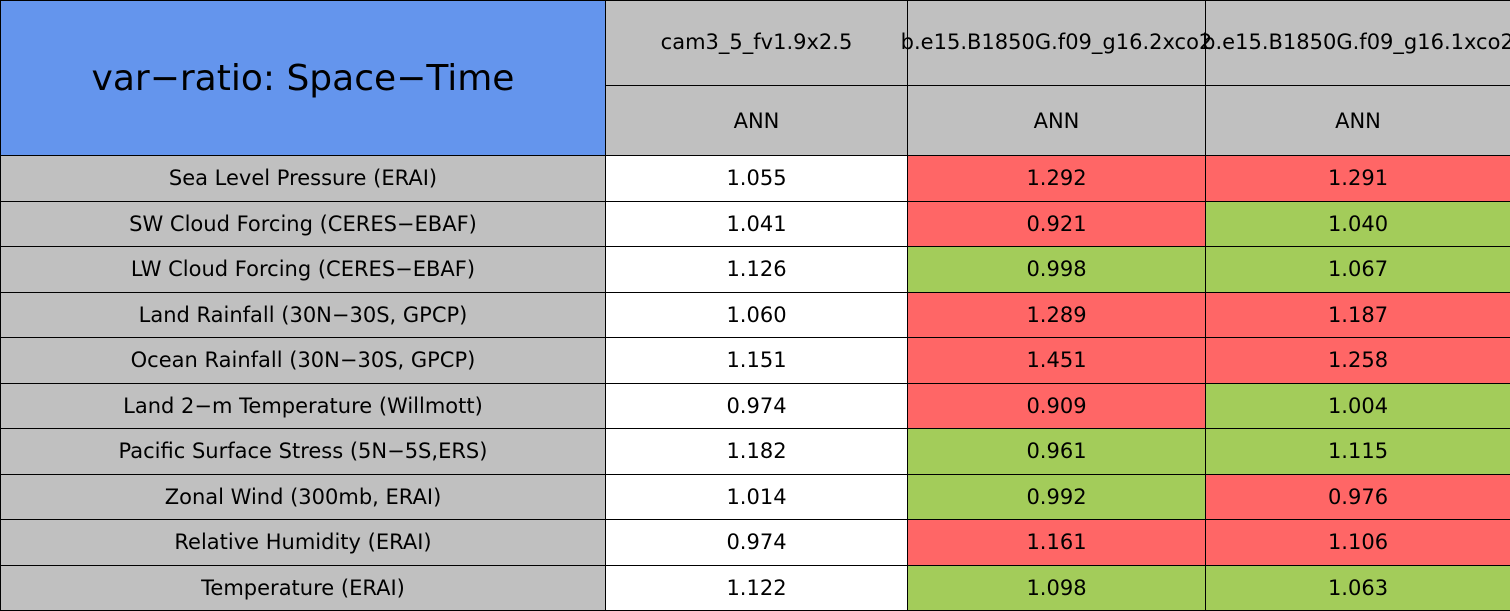 The width and height of the screenshot is (1510, 611). Describe the element at coordinates (1056, 223) in the screenshot. I see `value-cell: 0.921` at that location.